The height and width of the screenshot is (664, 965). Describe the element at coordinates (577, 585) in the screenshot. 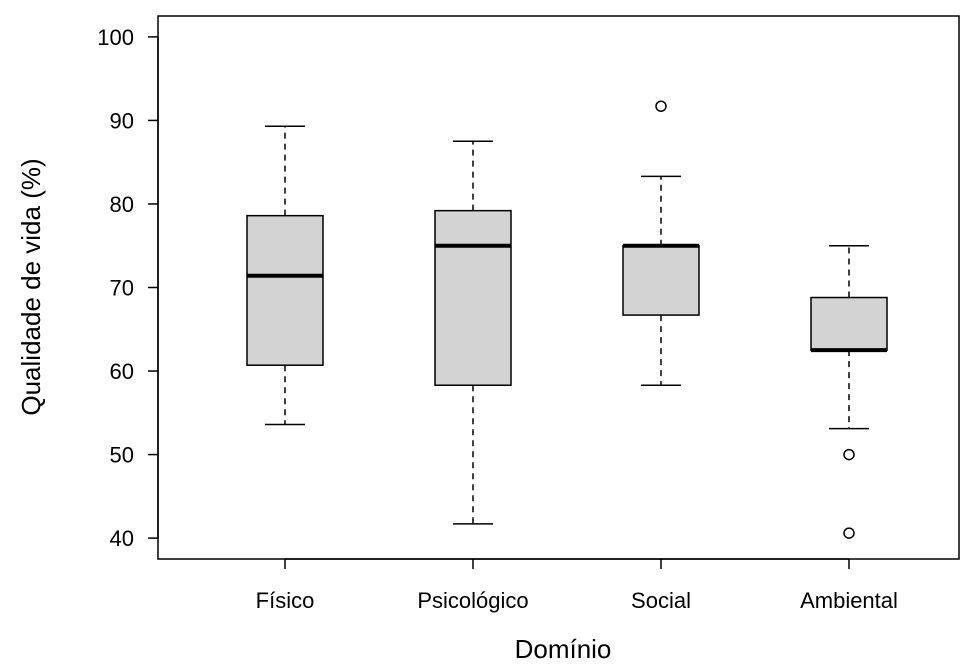

I see `x-axis: Físico Psicológico Social Ambiental` at that location.